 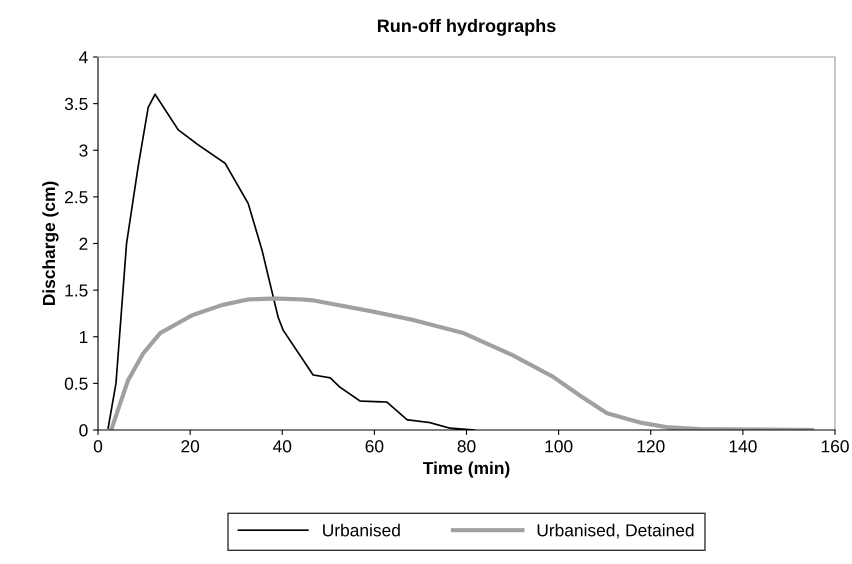 What do you see at coordinates (743, 446) in the screenshot?
I see `x-tick-label: 140` at bounding box center [743, 446].